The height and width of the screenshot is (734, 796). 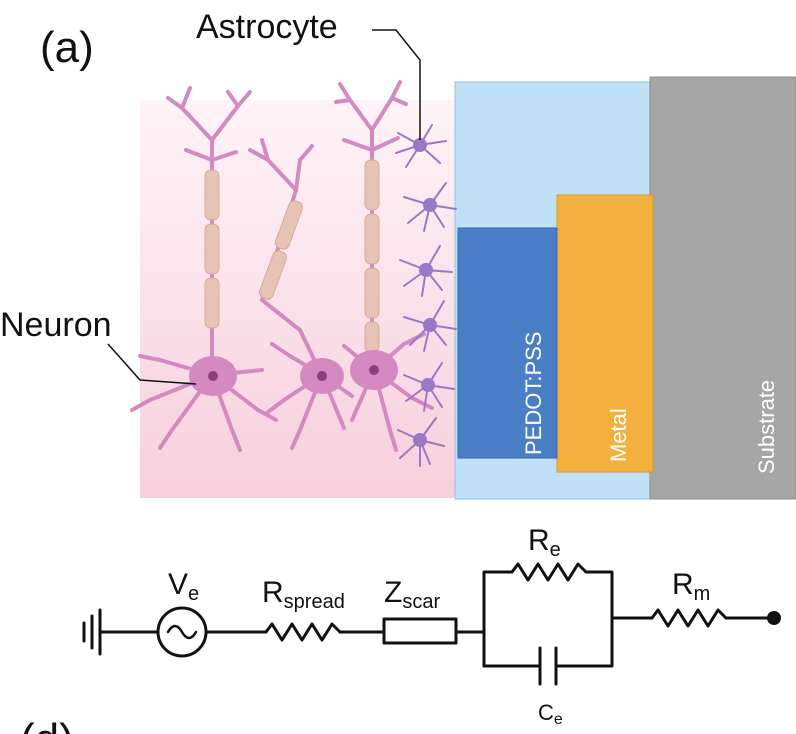 What do you see at coordinates (425, 292) in the screenshot?
I see `astrocyte-bodies` at bounding box center [425, 292].